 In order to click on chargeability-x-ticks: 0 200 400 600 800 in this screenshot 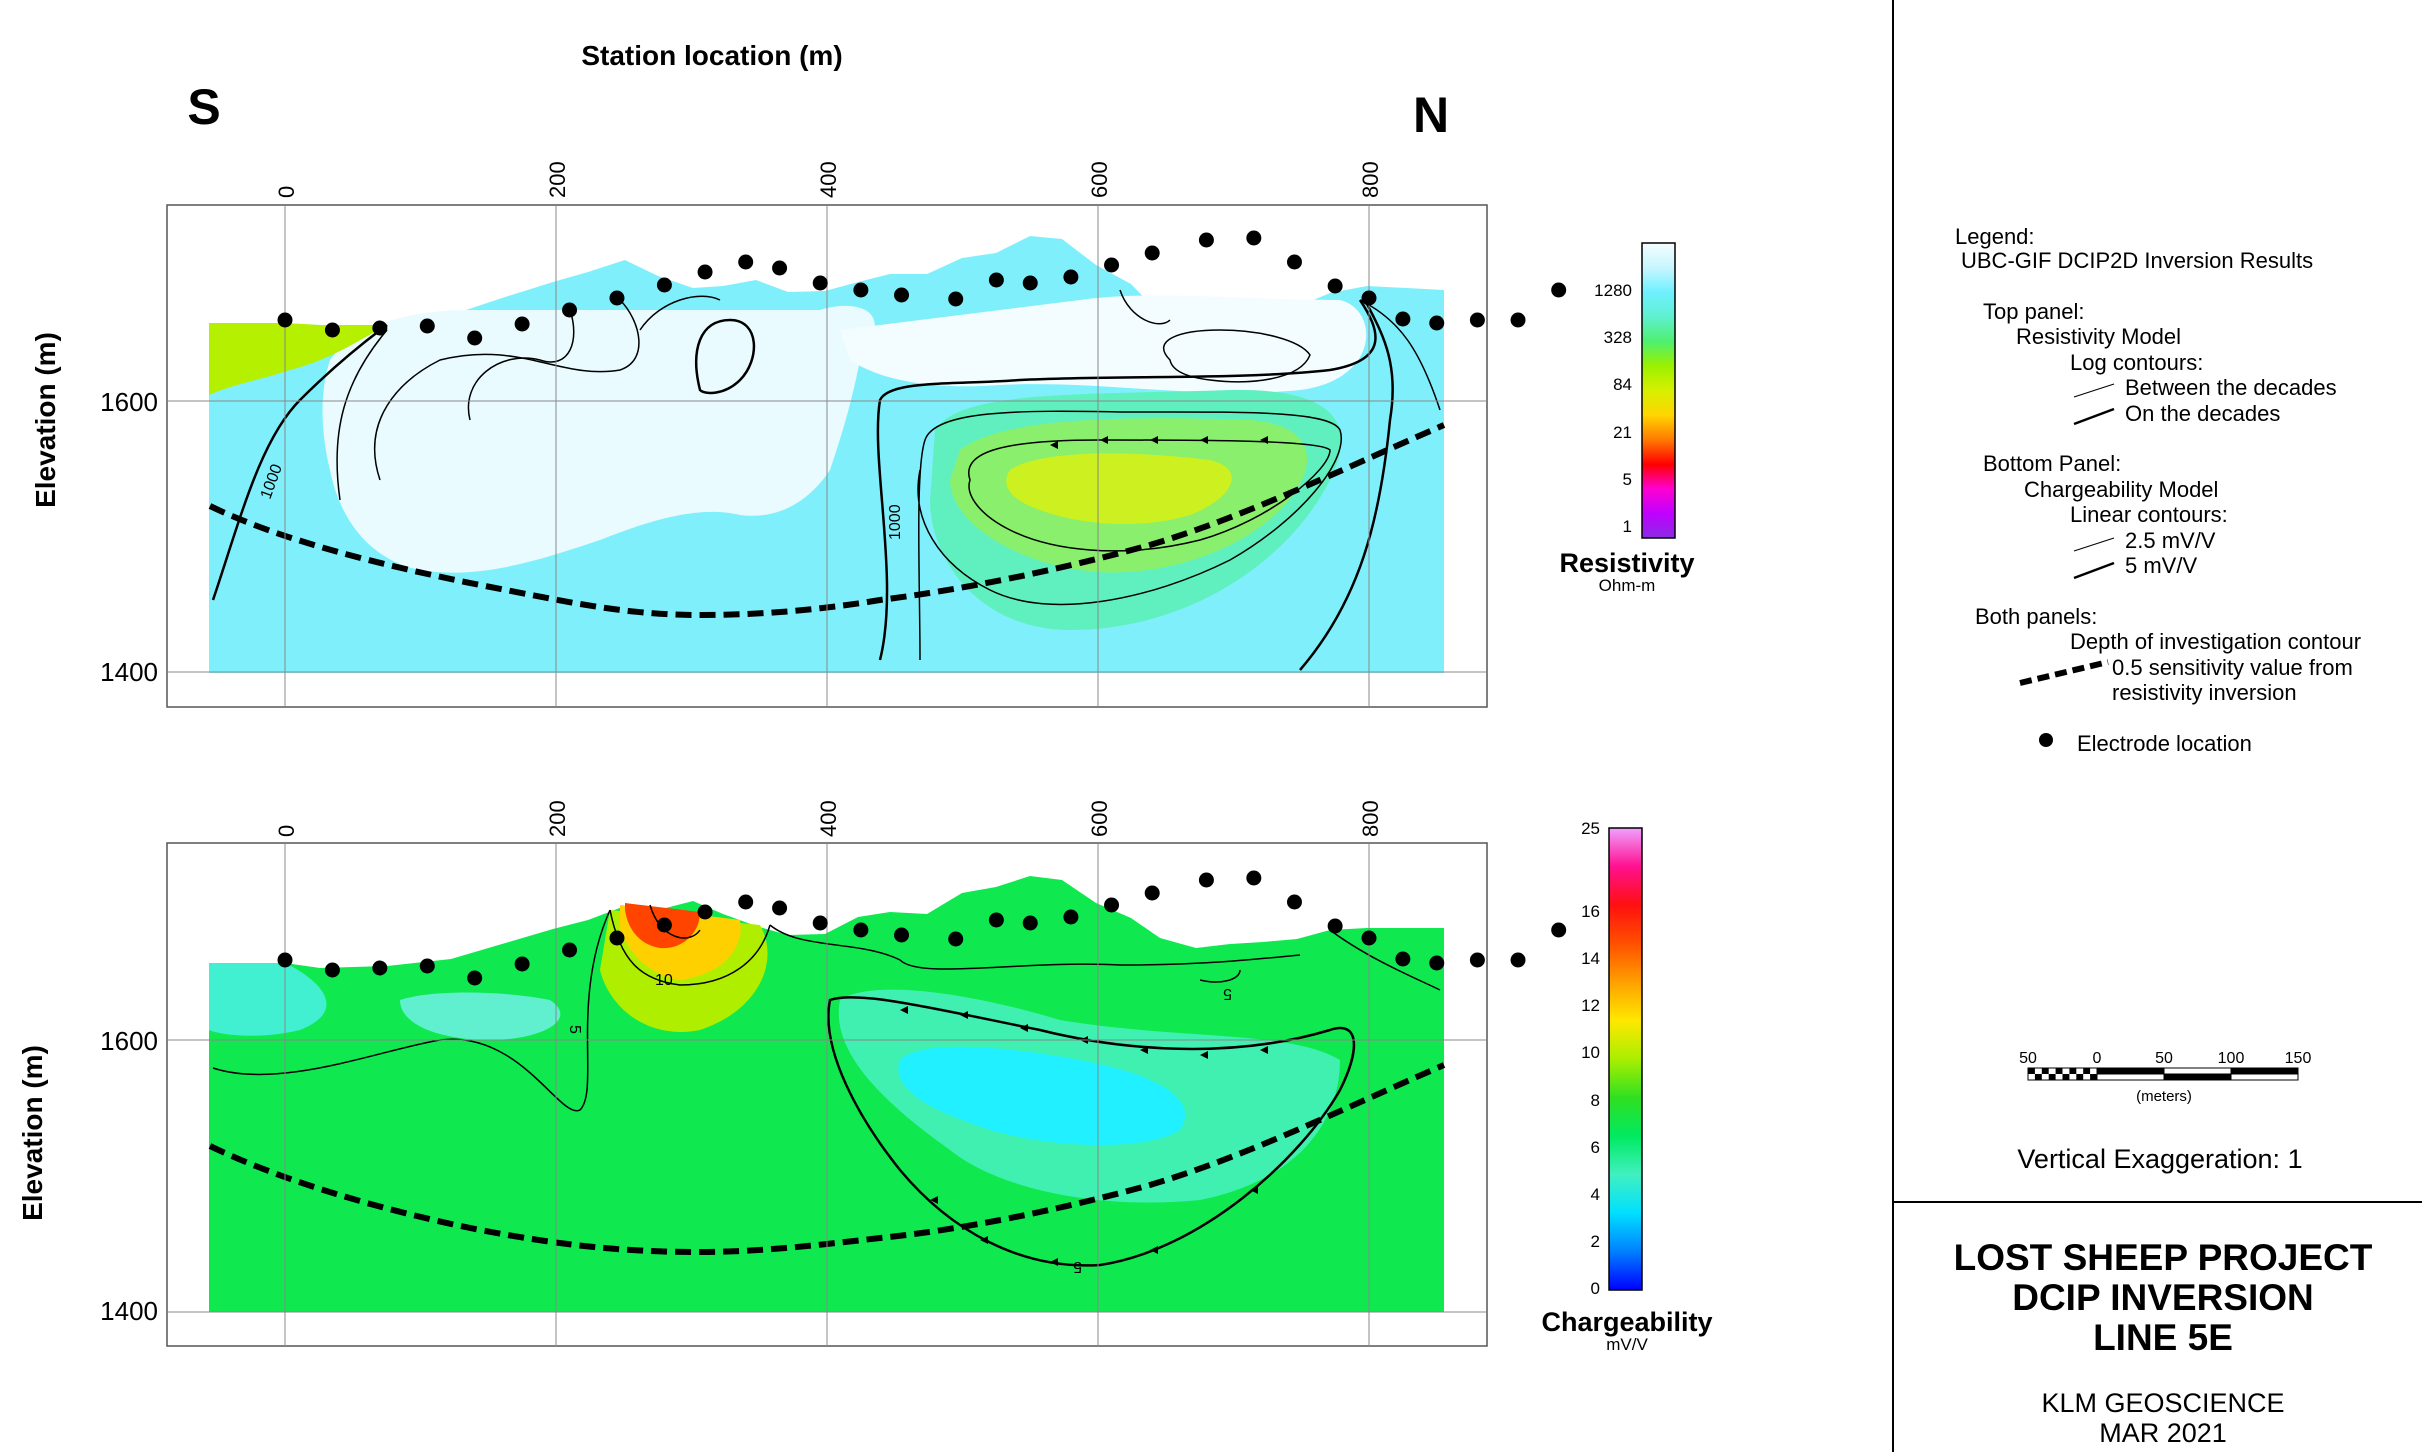, I will do `click(828, 818)`.